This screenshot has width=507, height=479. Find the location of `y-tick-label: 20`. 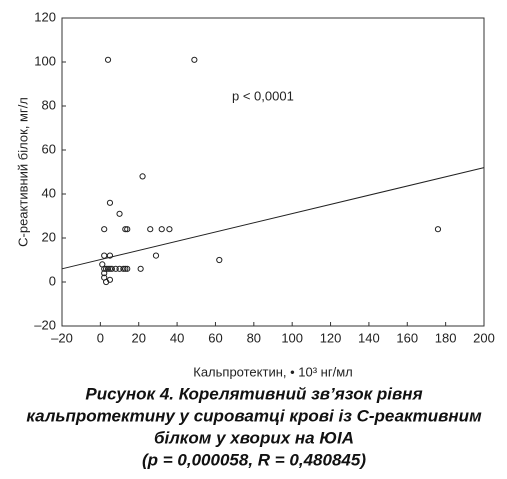

y-tick-label: 20 is located at coordinates (49, 236).